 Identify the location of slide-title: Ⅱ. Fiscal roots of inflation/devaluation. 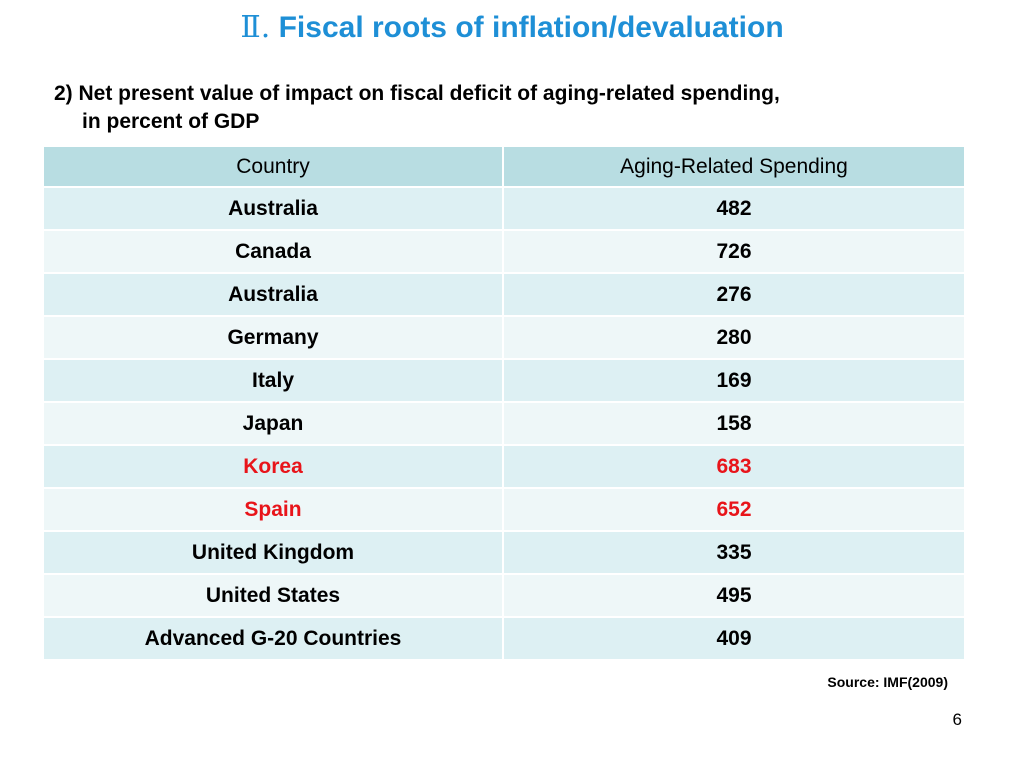
(512, 28).